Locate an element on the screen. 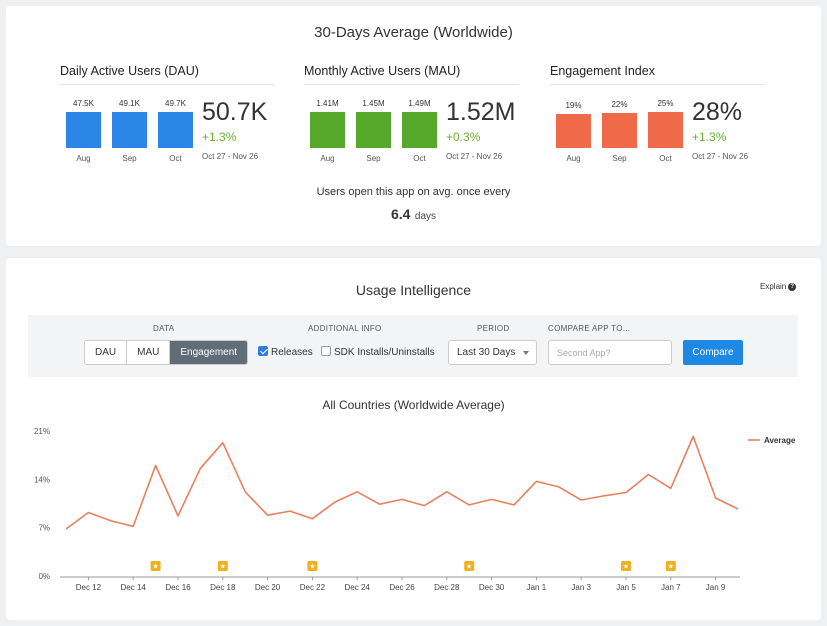 The width and height of the screenshot is (827, 626). metric-title: Monthly Active Users (MAU) is located at coordinates (411, 74).